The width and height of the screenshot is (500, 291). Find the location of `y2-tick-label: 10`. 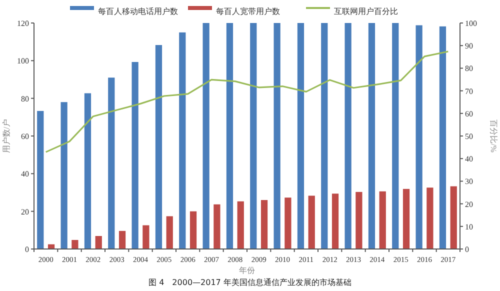

y2-tick-label: 10 is located at coordinates (469, 227).